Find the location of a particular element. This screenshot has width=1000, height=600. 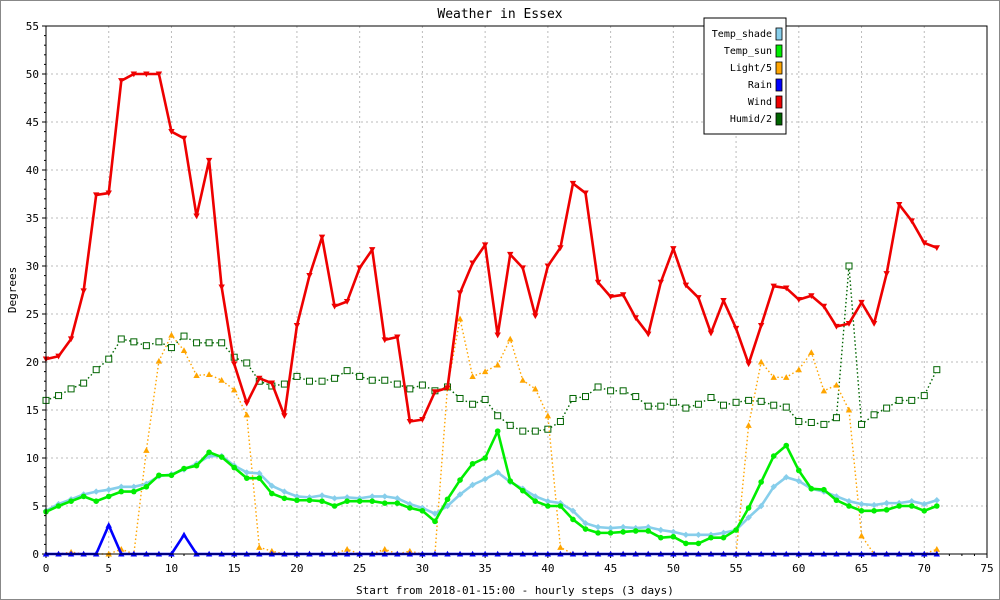

y-axis-label: Degrees is located at coordinates (12, 290).